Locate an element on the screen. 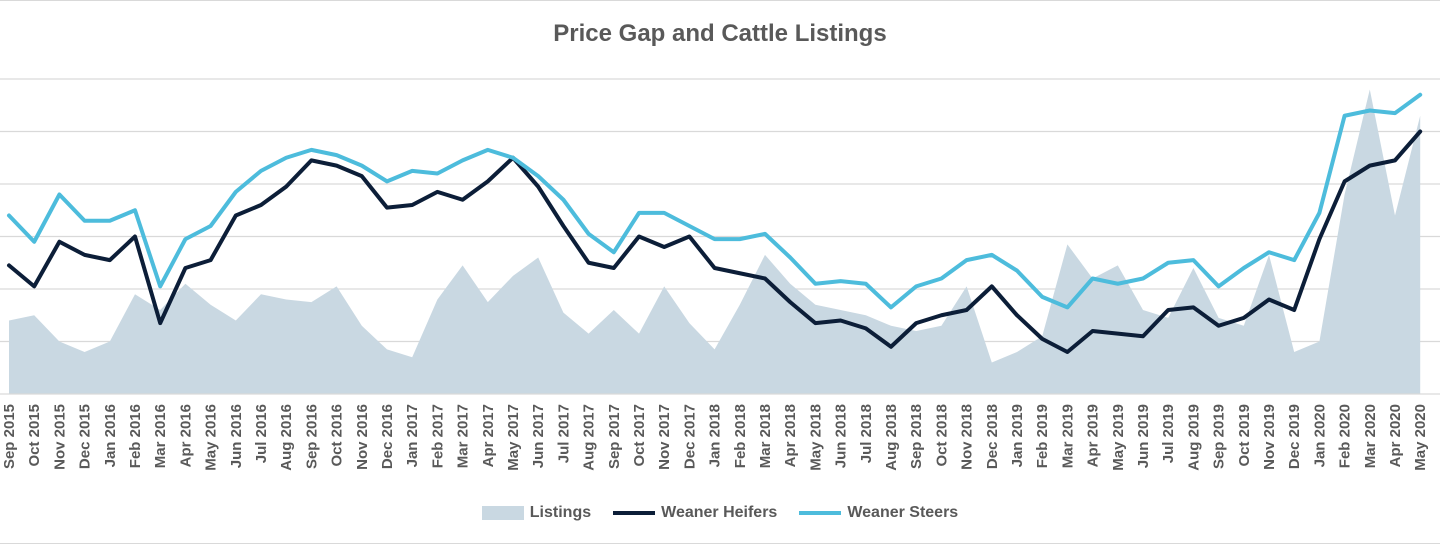  x-tick-label: Jan 2020 is located at coordinates (1319, 435).